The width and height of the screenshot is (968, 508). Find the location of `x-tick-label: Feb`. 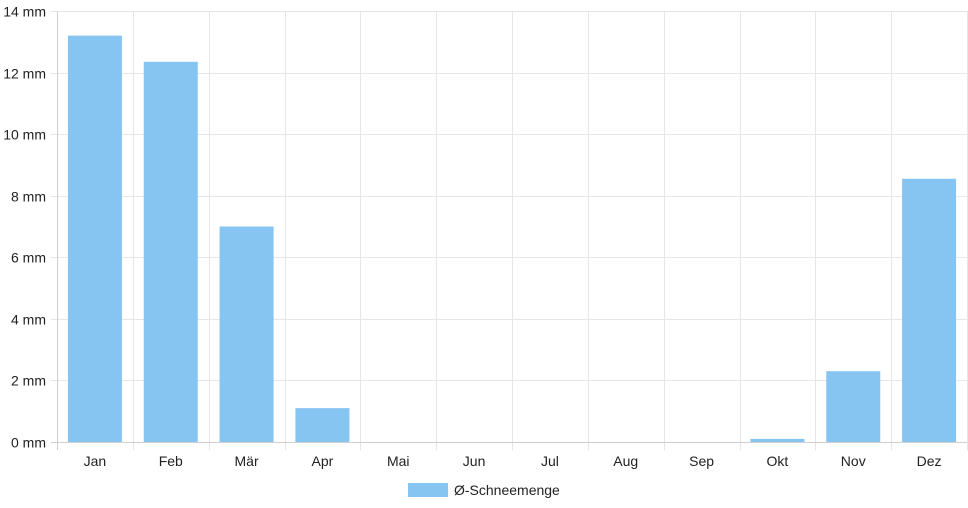

x-tick-label: Feb is located at coordinates (171, 461).